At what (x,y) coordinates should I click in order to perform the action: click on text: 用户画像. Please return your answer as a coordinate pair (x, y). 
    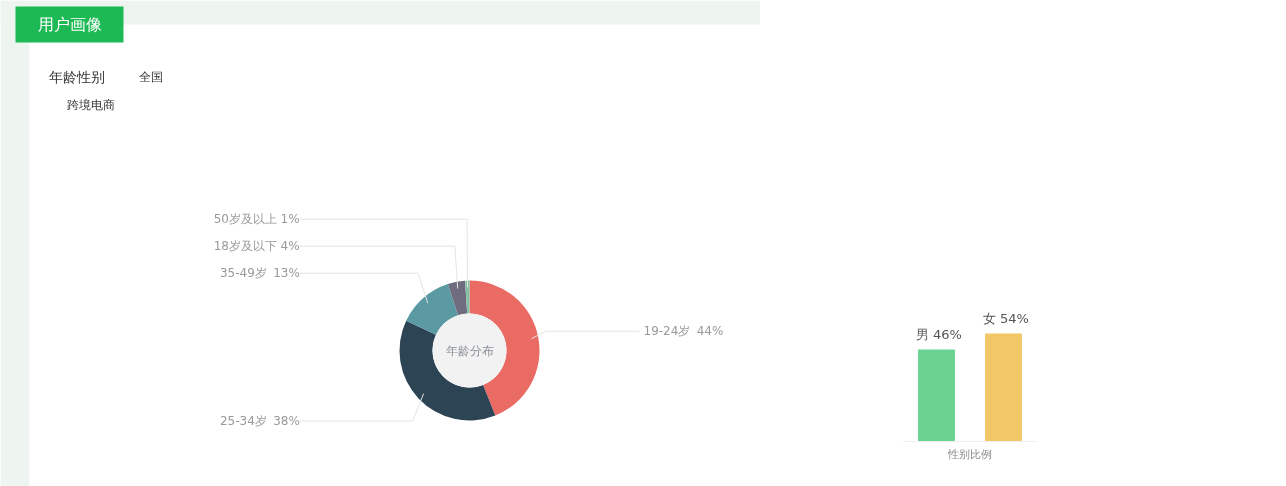
    Looking at the image, I should click on (69, 24).